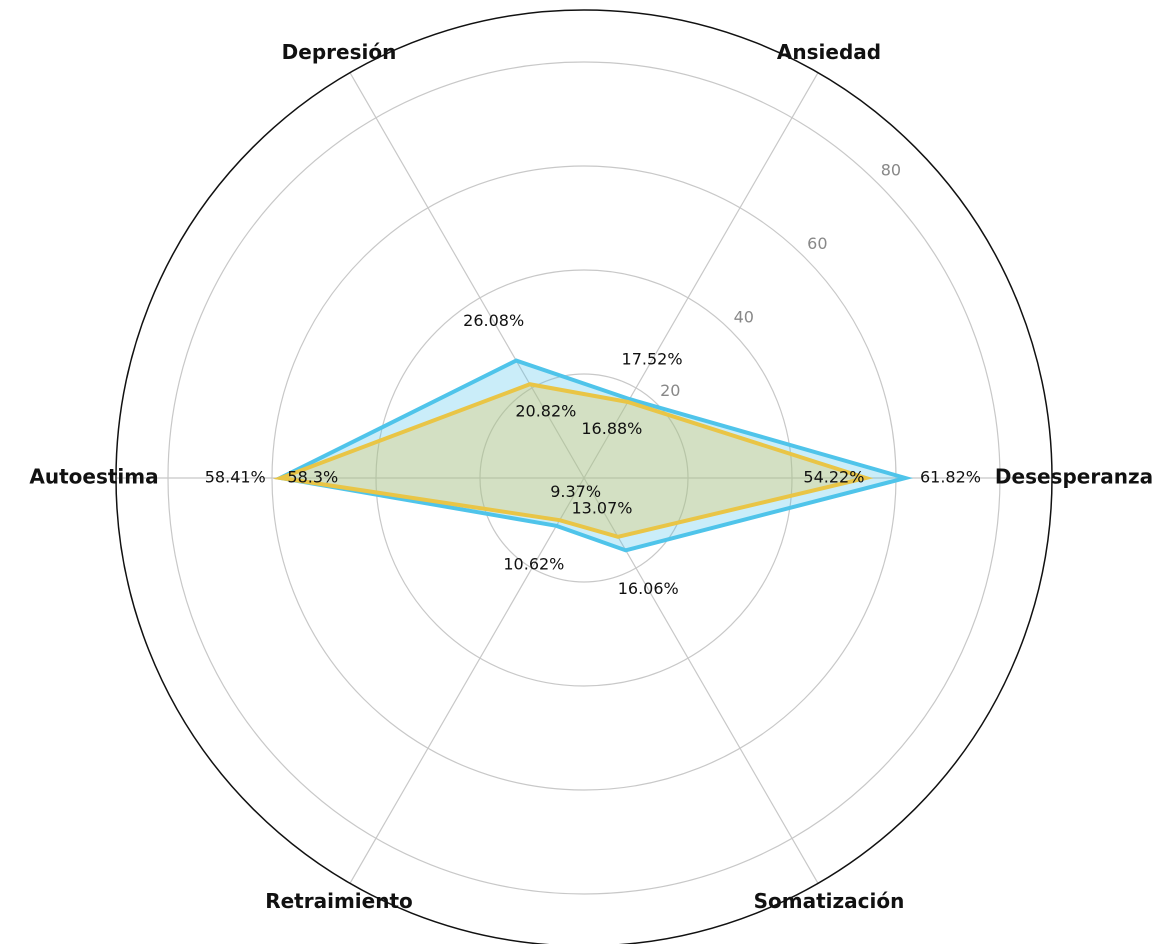 This screenshot has width=1163, height=944. Describe the element at coordinates (493, 320) in the screenshot. I see `value-label: 26.08%` at that location.